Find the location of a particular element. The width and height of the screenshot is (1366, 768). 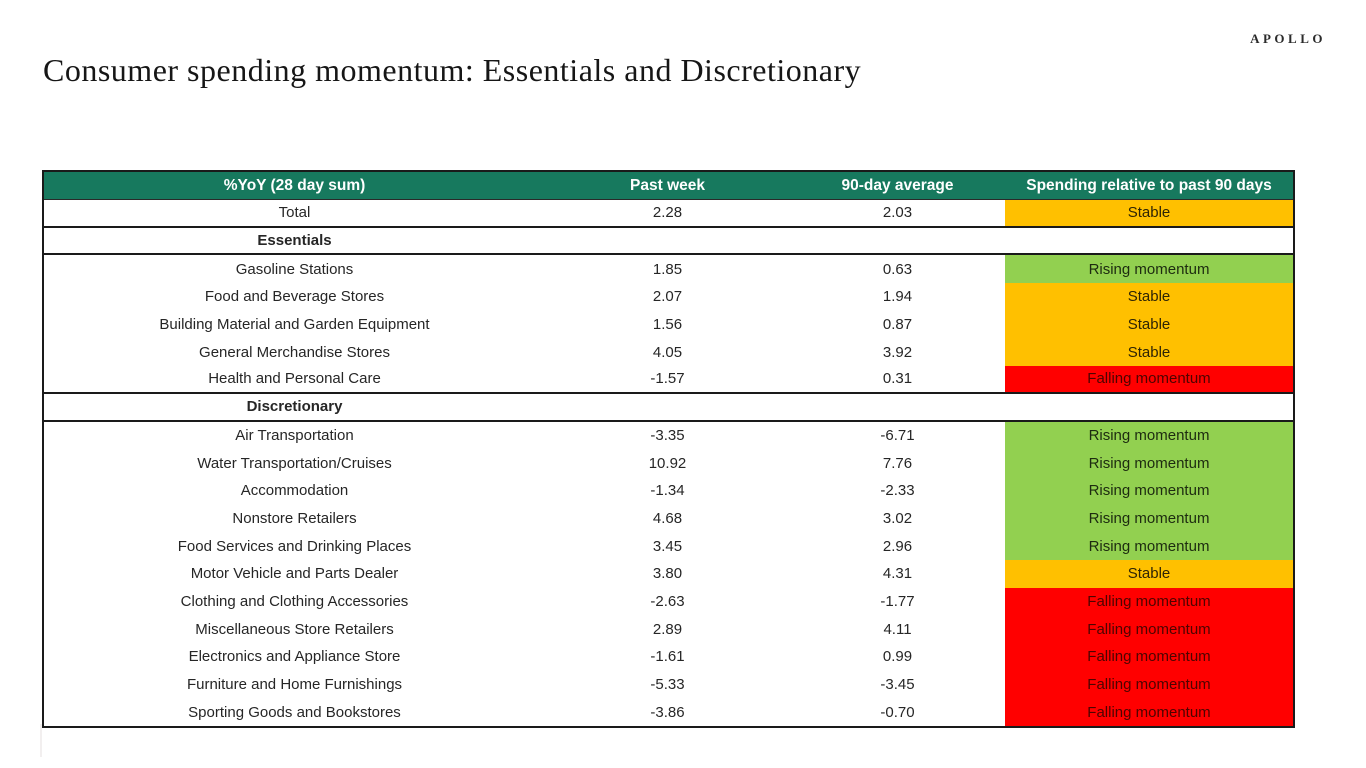

avg90-cell: 0.99 is located at coordinates (897, 657).